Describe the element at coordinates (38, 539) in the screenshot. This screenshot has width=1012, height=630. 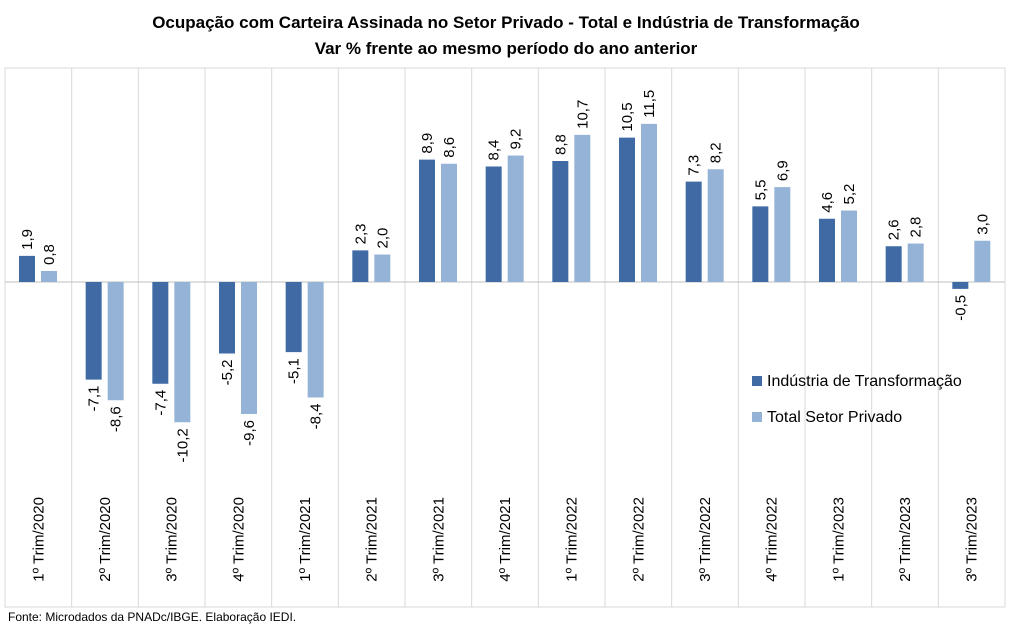
I see `category-label: 1º Trim/2020` at that location.